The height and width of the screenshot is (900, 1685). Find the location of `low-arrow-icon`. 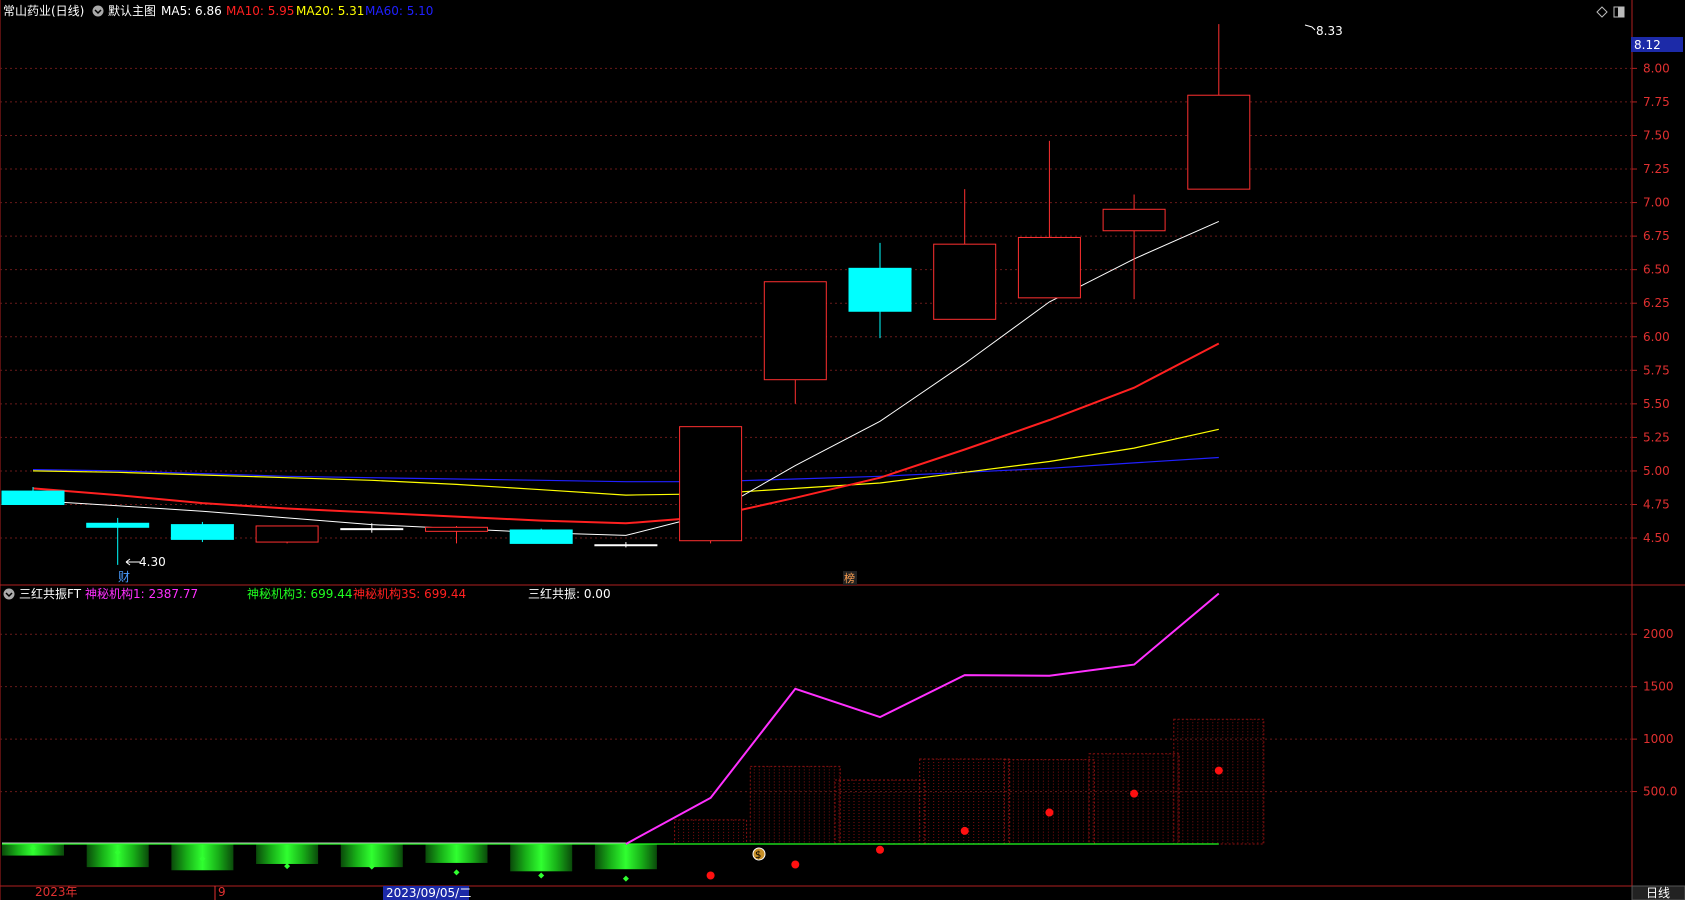

low-arrow-icon is located at coordinates (132, 562).